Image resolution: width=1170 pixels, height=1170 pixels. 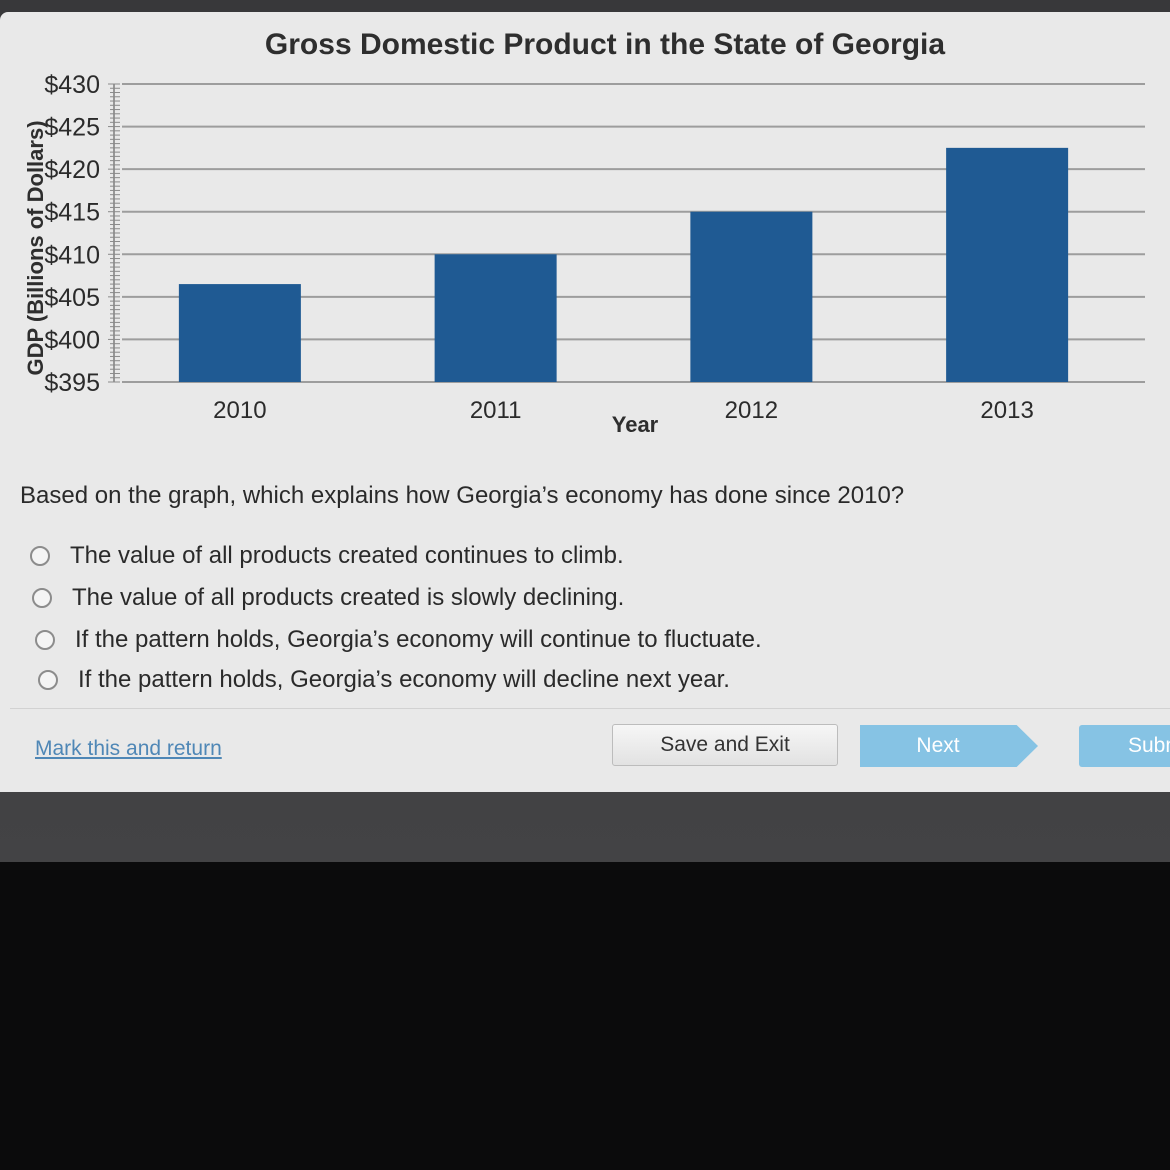 What do you see at coordinates (72, 255) in the screenshot?
I see `y-tick-label: $410` at bounding box center [72, 255].